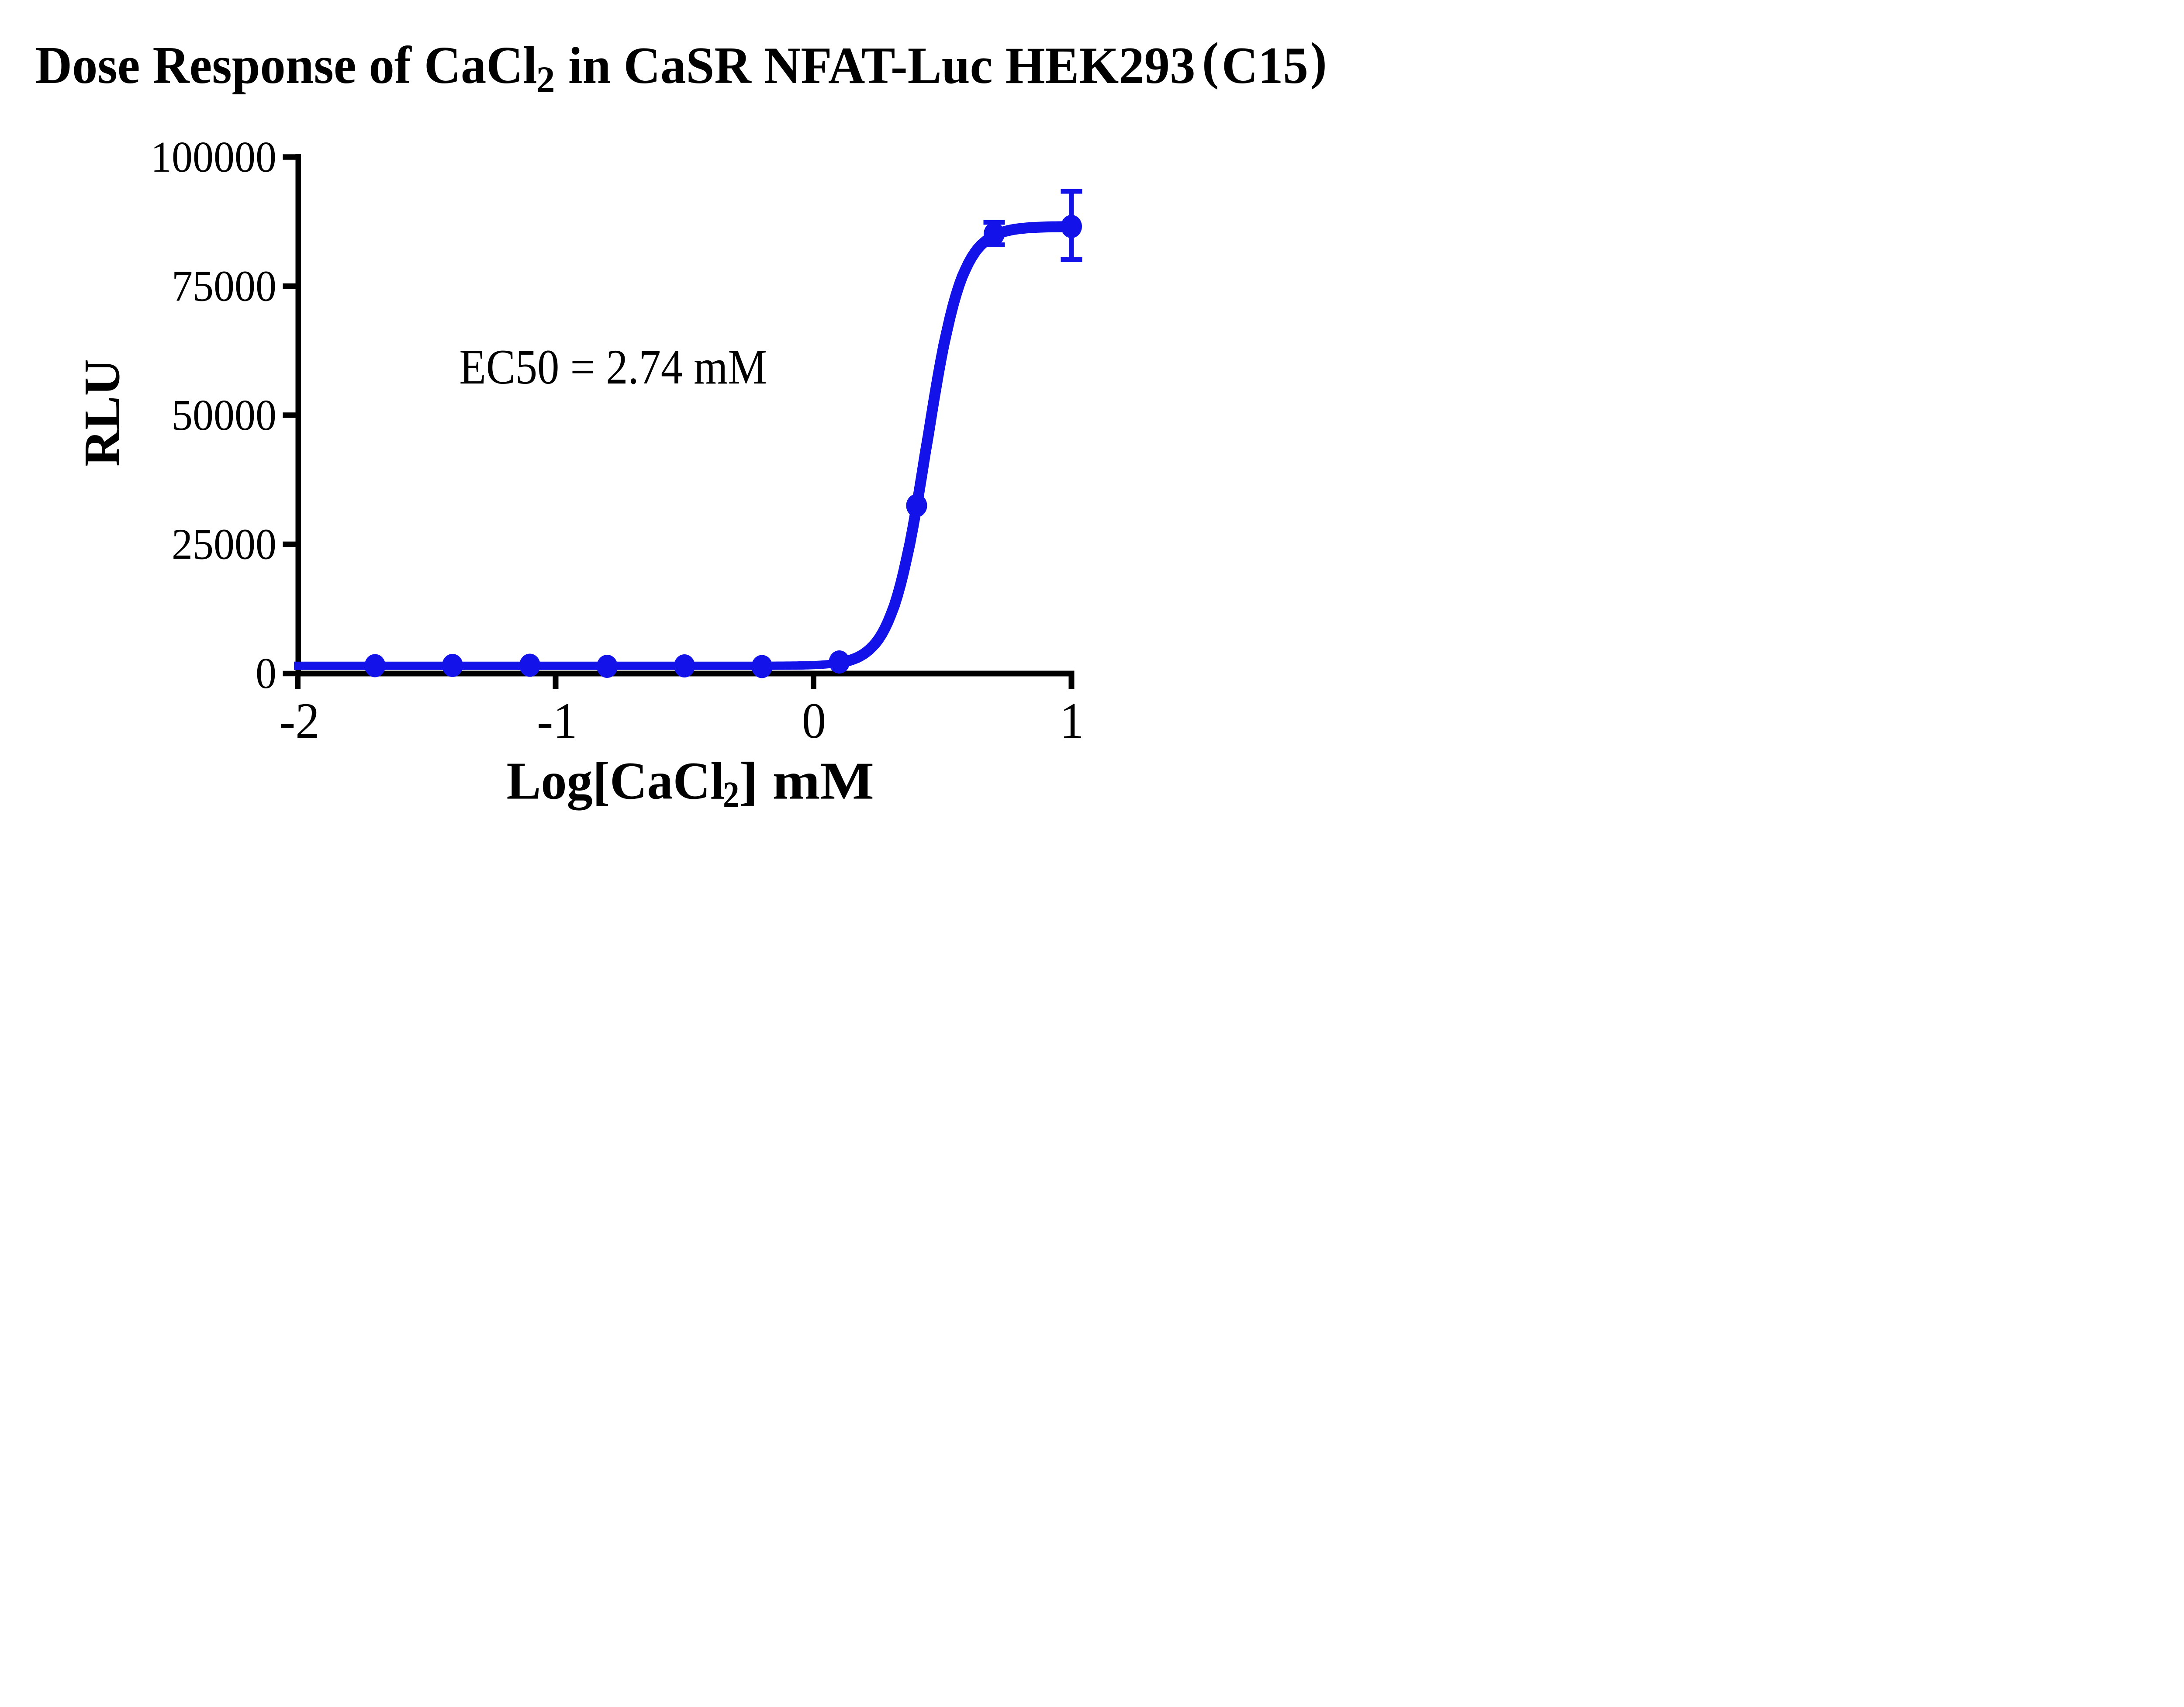  I want to click on svg-text: C15, so click(1265, 66).